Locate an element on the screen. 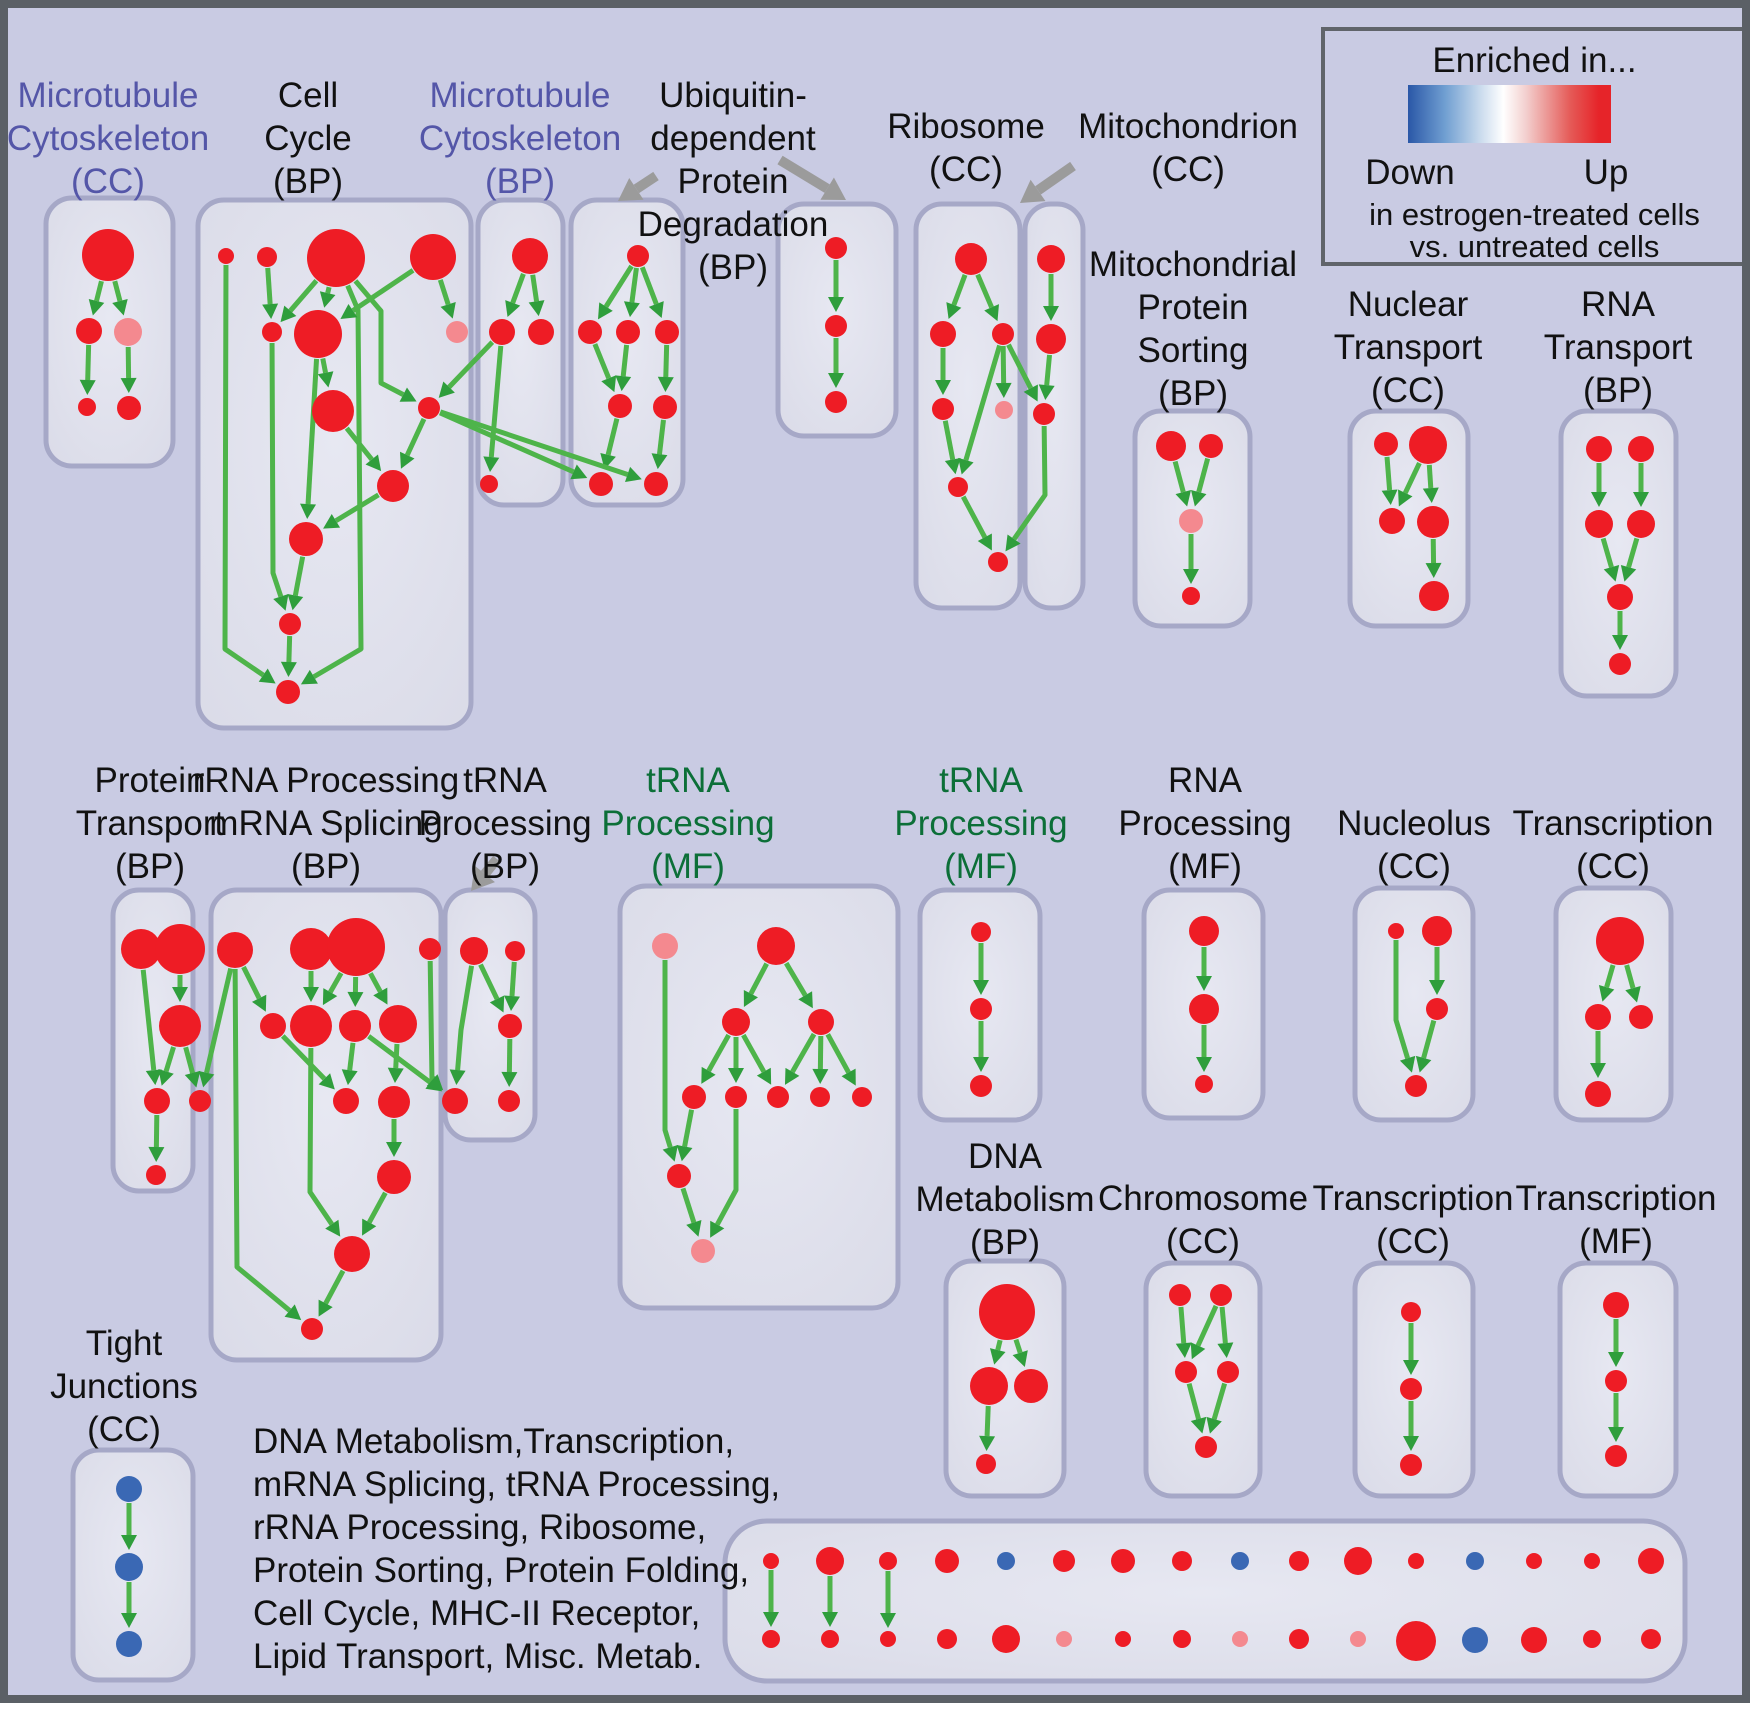  cluster-label-rna-processing-mf: RNA Processing (MF) is located at coordinates (1205, 823).